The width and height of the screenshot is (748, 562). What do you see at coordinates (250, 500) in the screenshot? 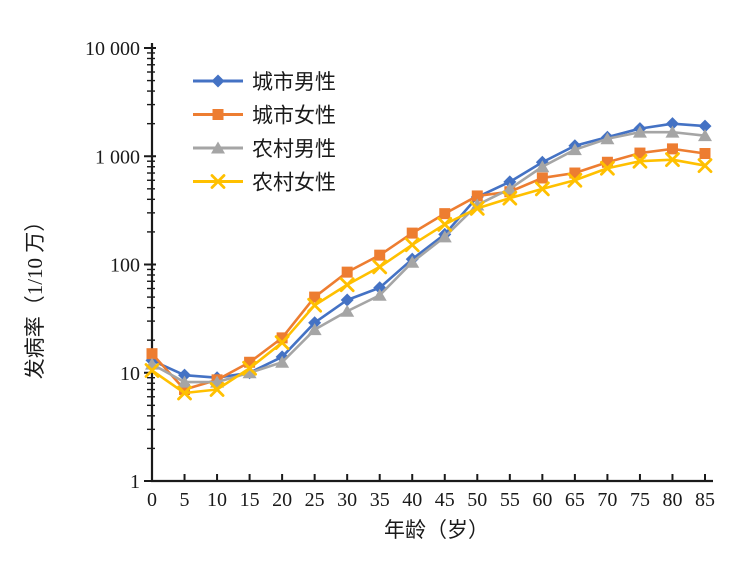
I see `x-tick-label: 15` at bounding box center [250, 500].